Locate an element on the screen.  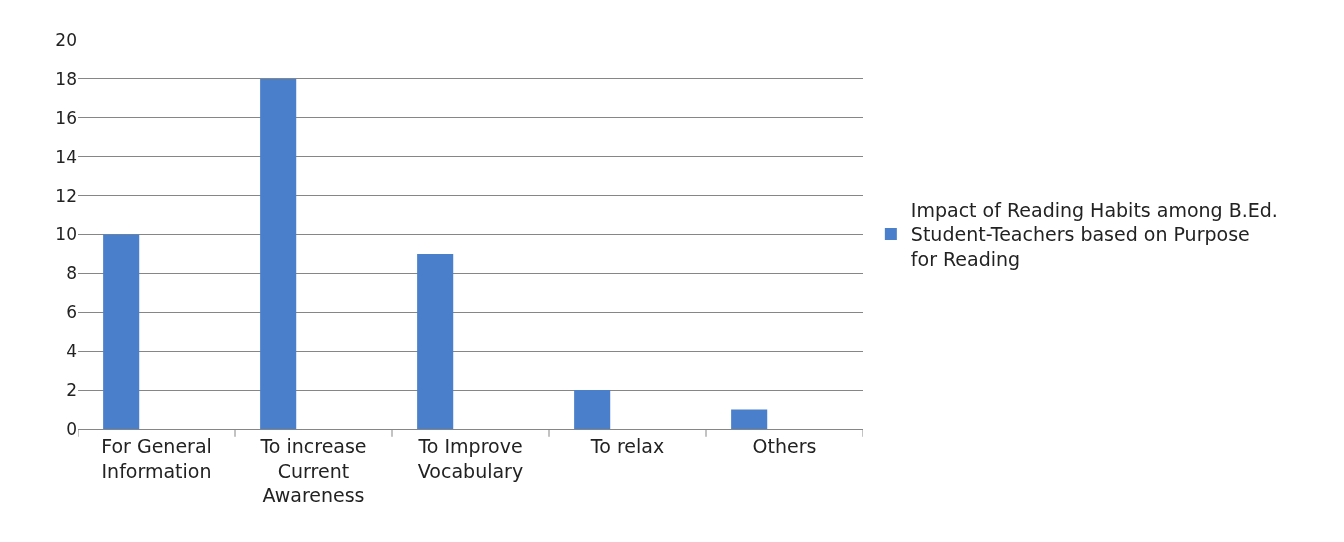
x-tick-label: To increase Current Awareness is located at coordinates (313, 470).